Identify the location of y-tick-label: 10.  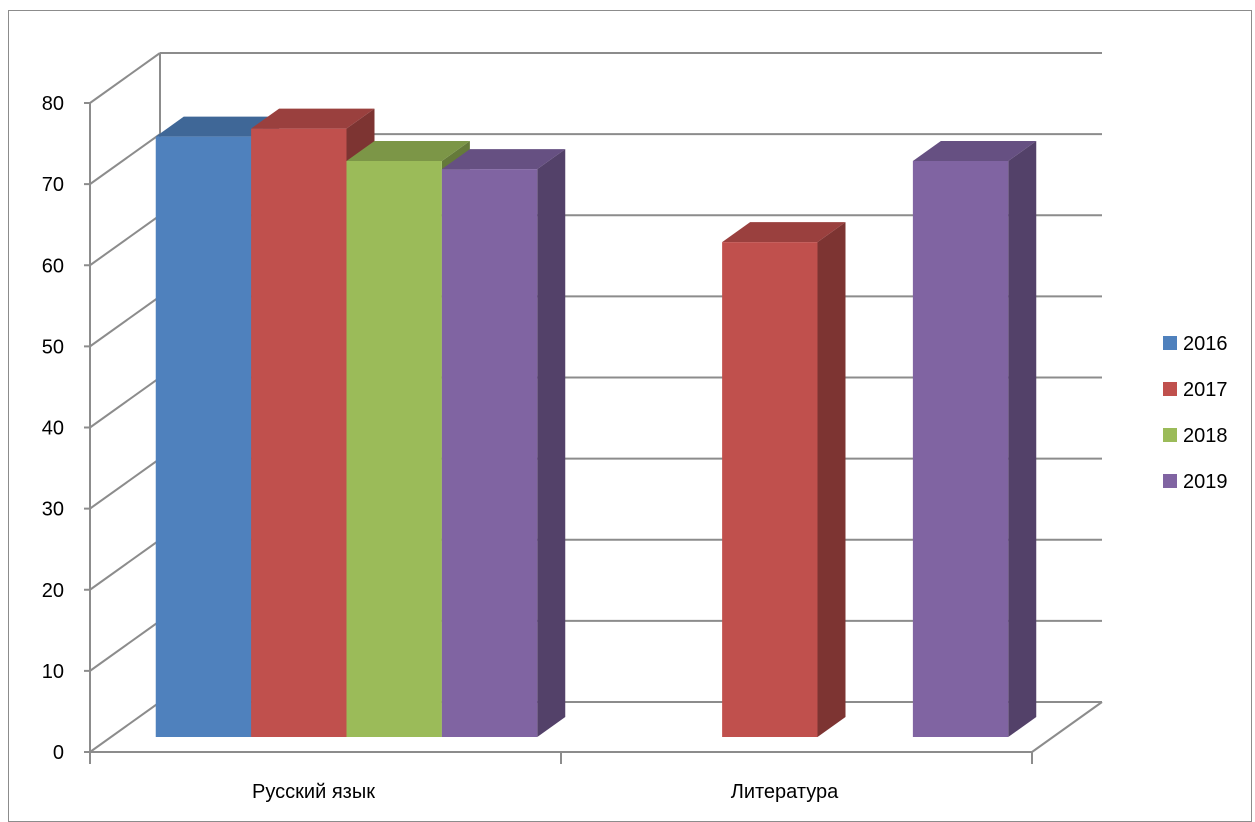
(53, 672).